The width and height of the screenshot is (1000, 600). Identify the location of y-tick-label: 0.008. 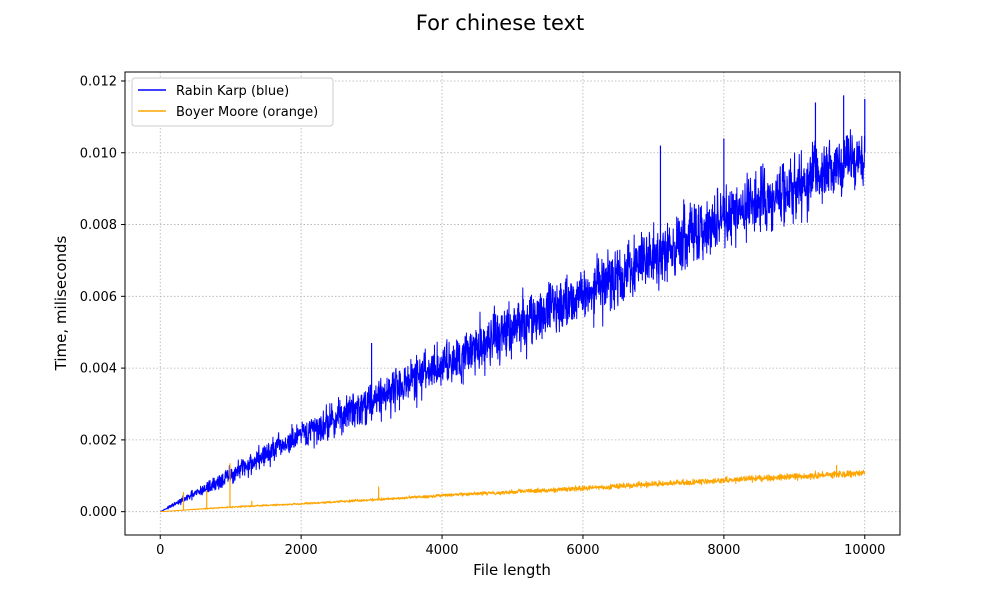
(98, 225).